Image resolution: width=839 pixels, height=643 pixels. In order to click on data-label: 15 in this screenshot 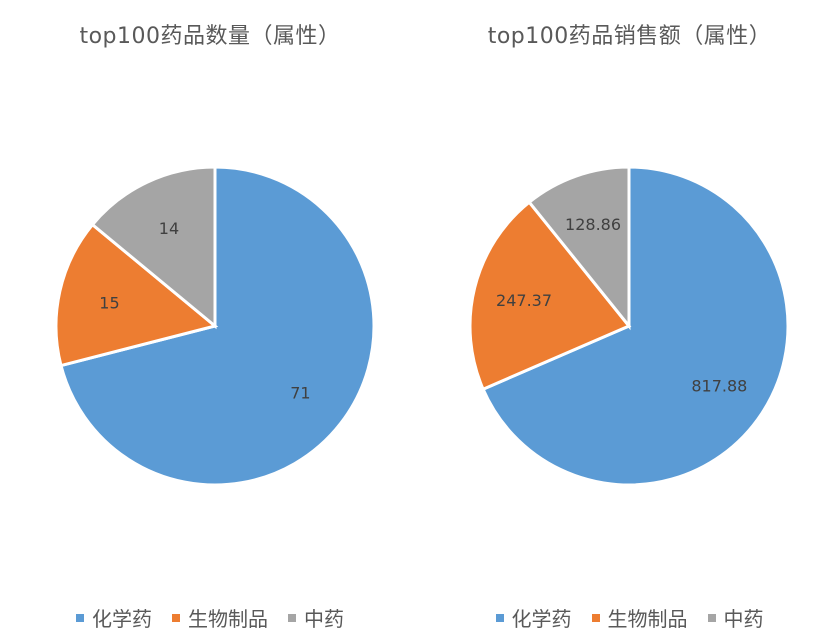, I will do `click(109, 302)`.